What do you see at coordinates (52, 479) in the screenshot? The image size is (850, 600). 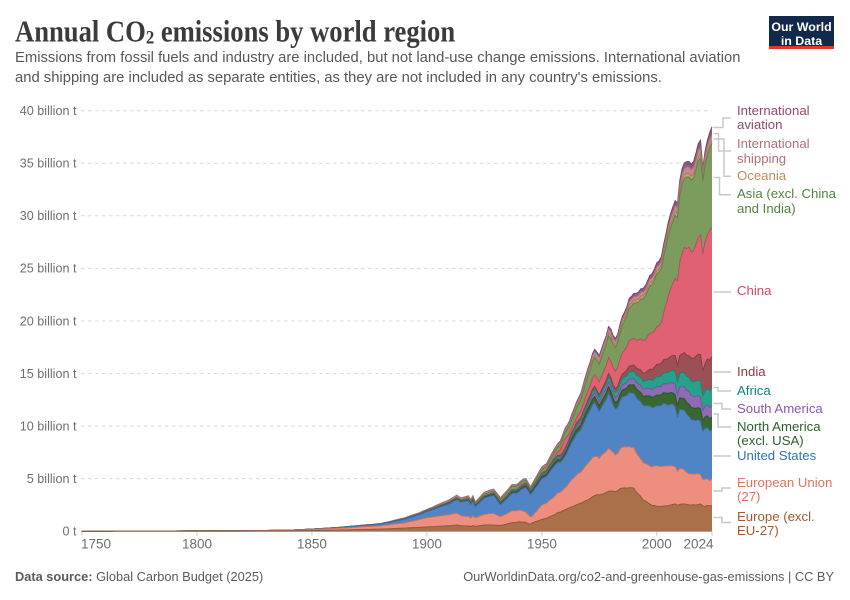 I see `svg-text: 5 billion t` at bounding box center [52, 479].